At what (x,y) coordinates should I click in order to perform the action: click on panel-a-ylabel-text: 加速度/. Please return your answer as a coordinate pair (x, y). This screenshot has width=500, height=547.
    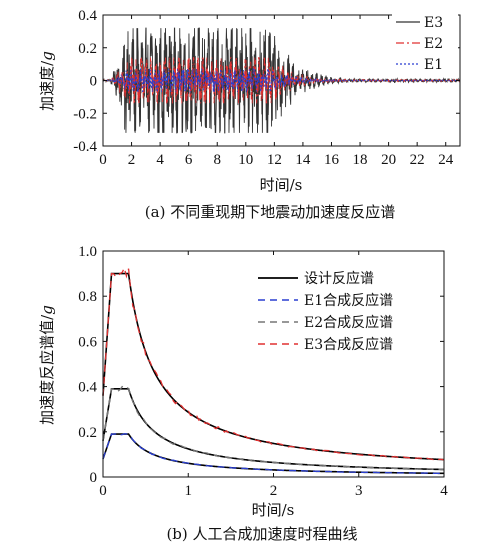
    Looking at the image, I should click on (47, 85).